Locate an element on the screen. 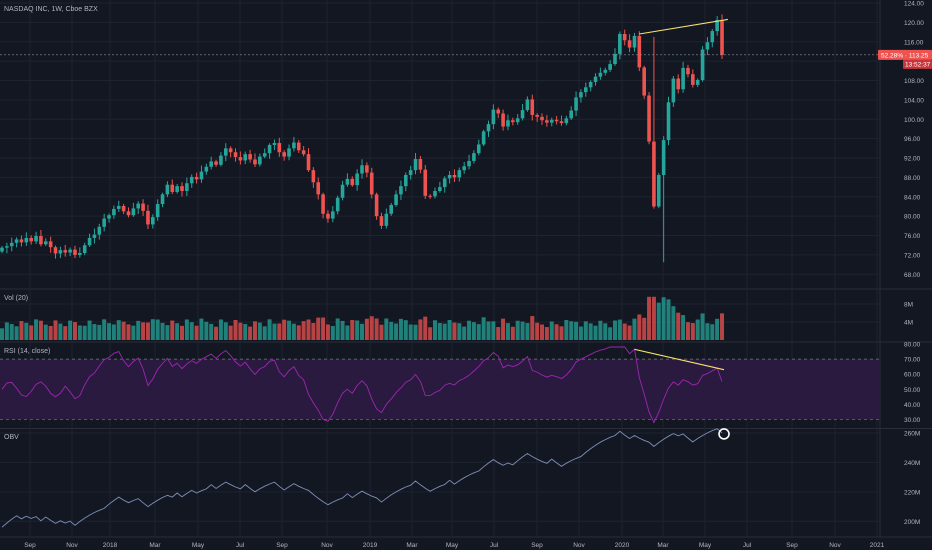  price-trendline is located at coordinates (683, 26).